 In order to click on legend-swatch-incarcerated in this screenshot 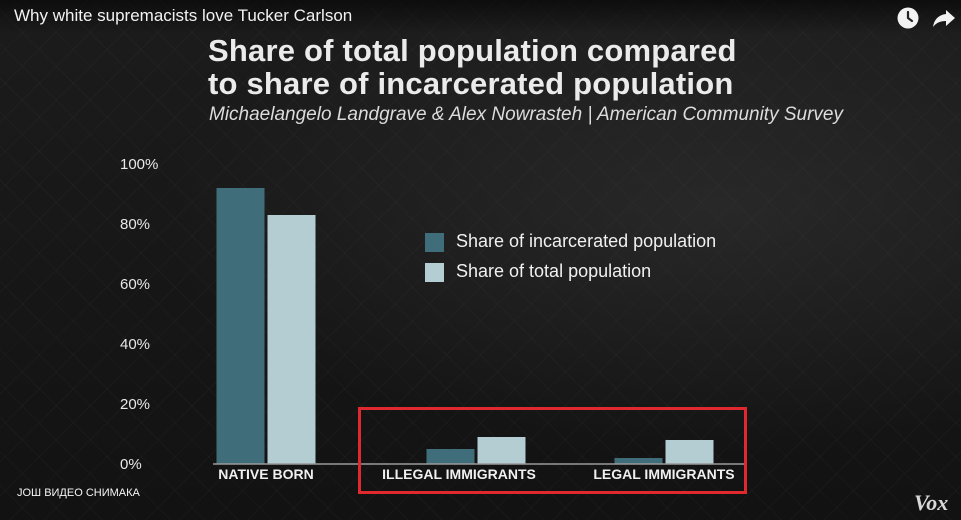, I will do `click(434, 242)`.